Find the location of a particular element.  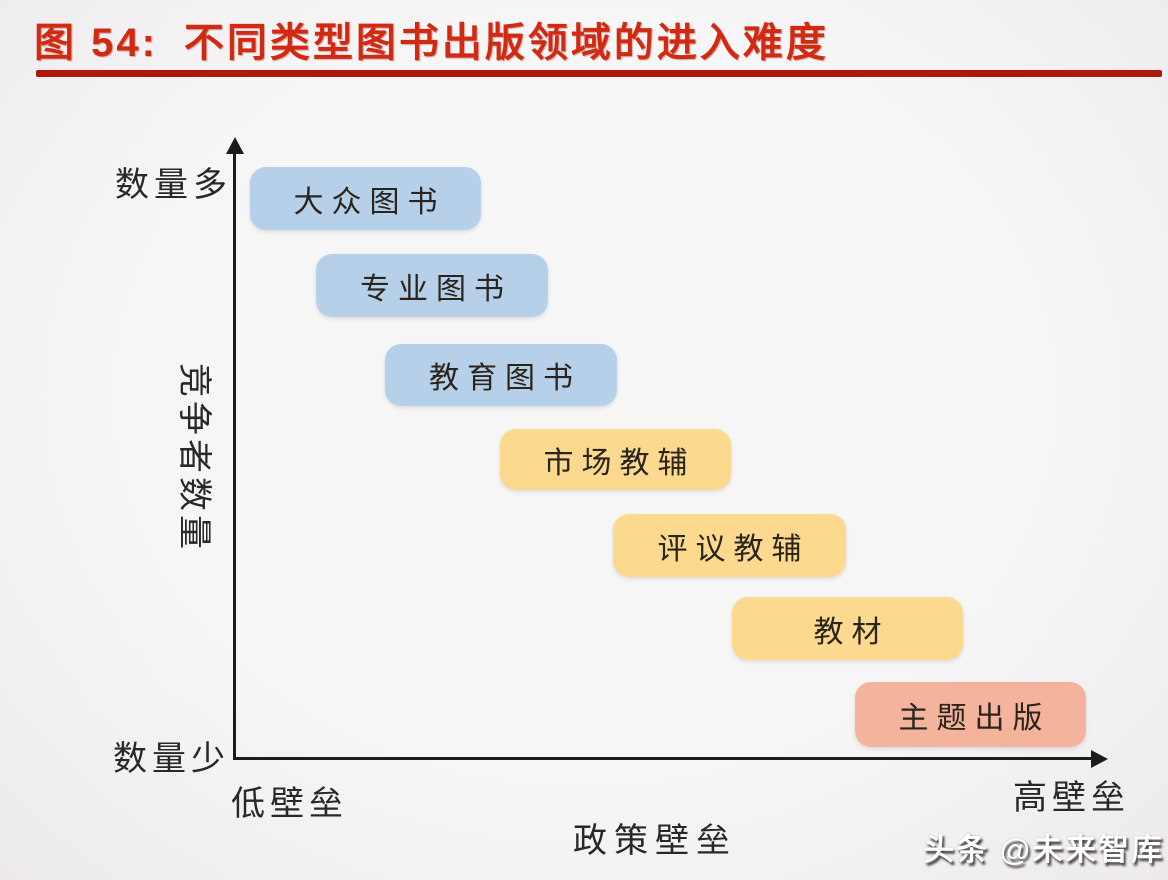

figure-title-row: 图 54: 不同类型图书出版领域的进入难度 is located at coordinates (431, 39).